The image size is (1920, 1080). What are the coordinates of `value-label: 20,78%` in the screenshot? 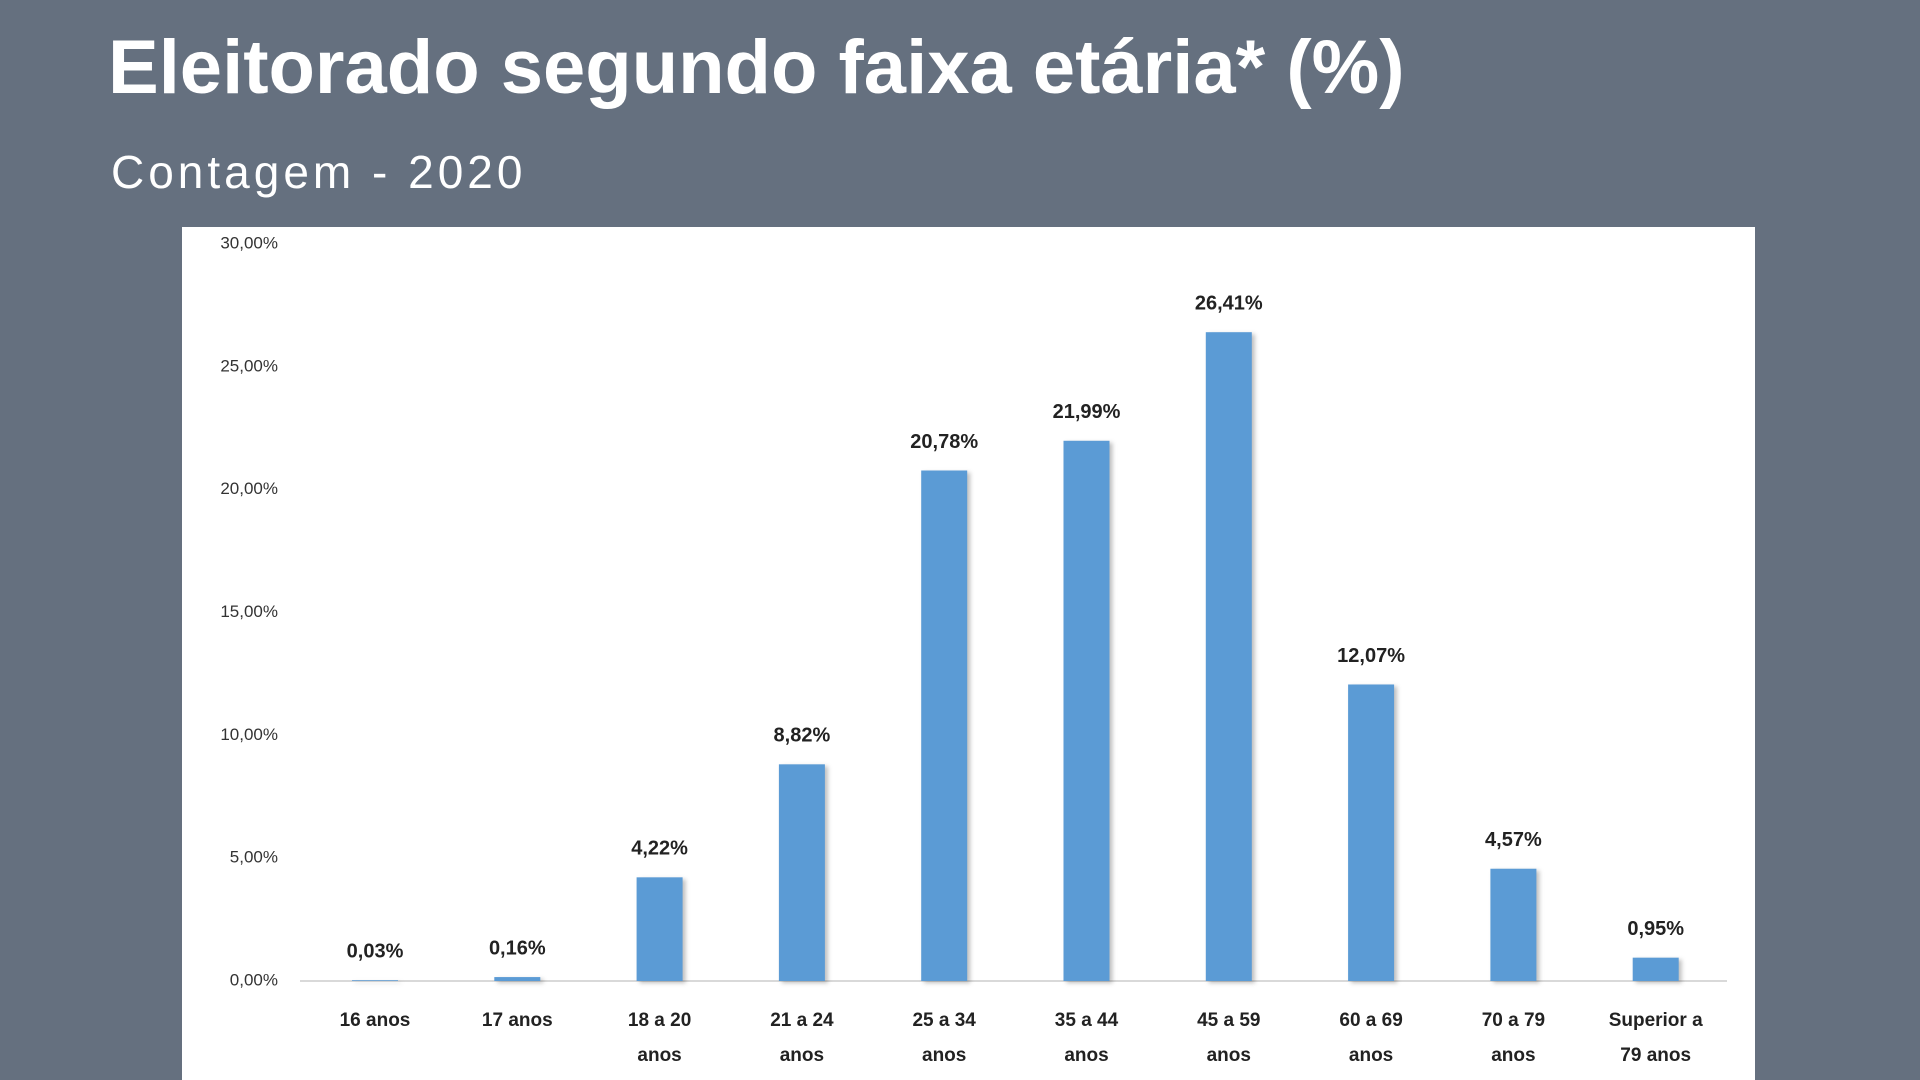 It's located at (944, 442).